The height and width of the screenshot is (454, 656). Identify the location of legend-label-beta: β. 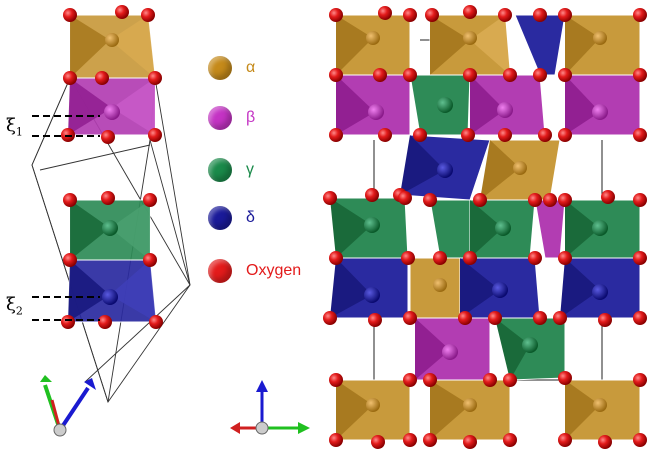
(251, 117).